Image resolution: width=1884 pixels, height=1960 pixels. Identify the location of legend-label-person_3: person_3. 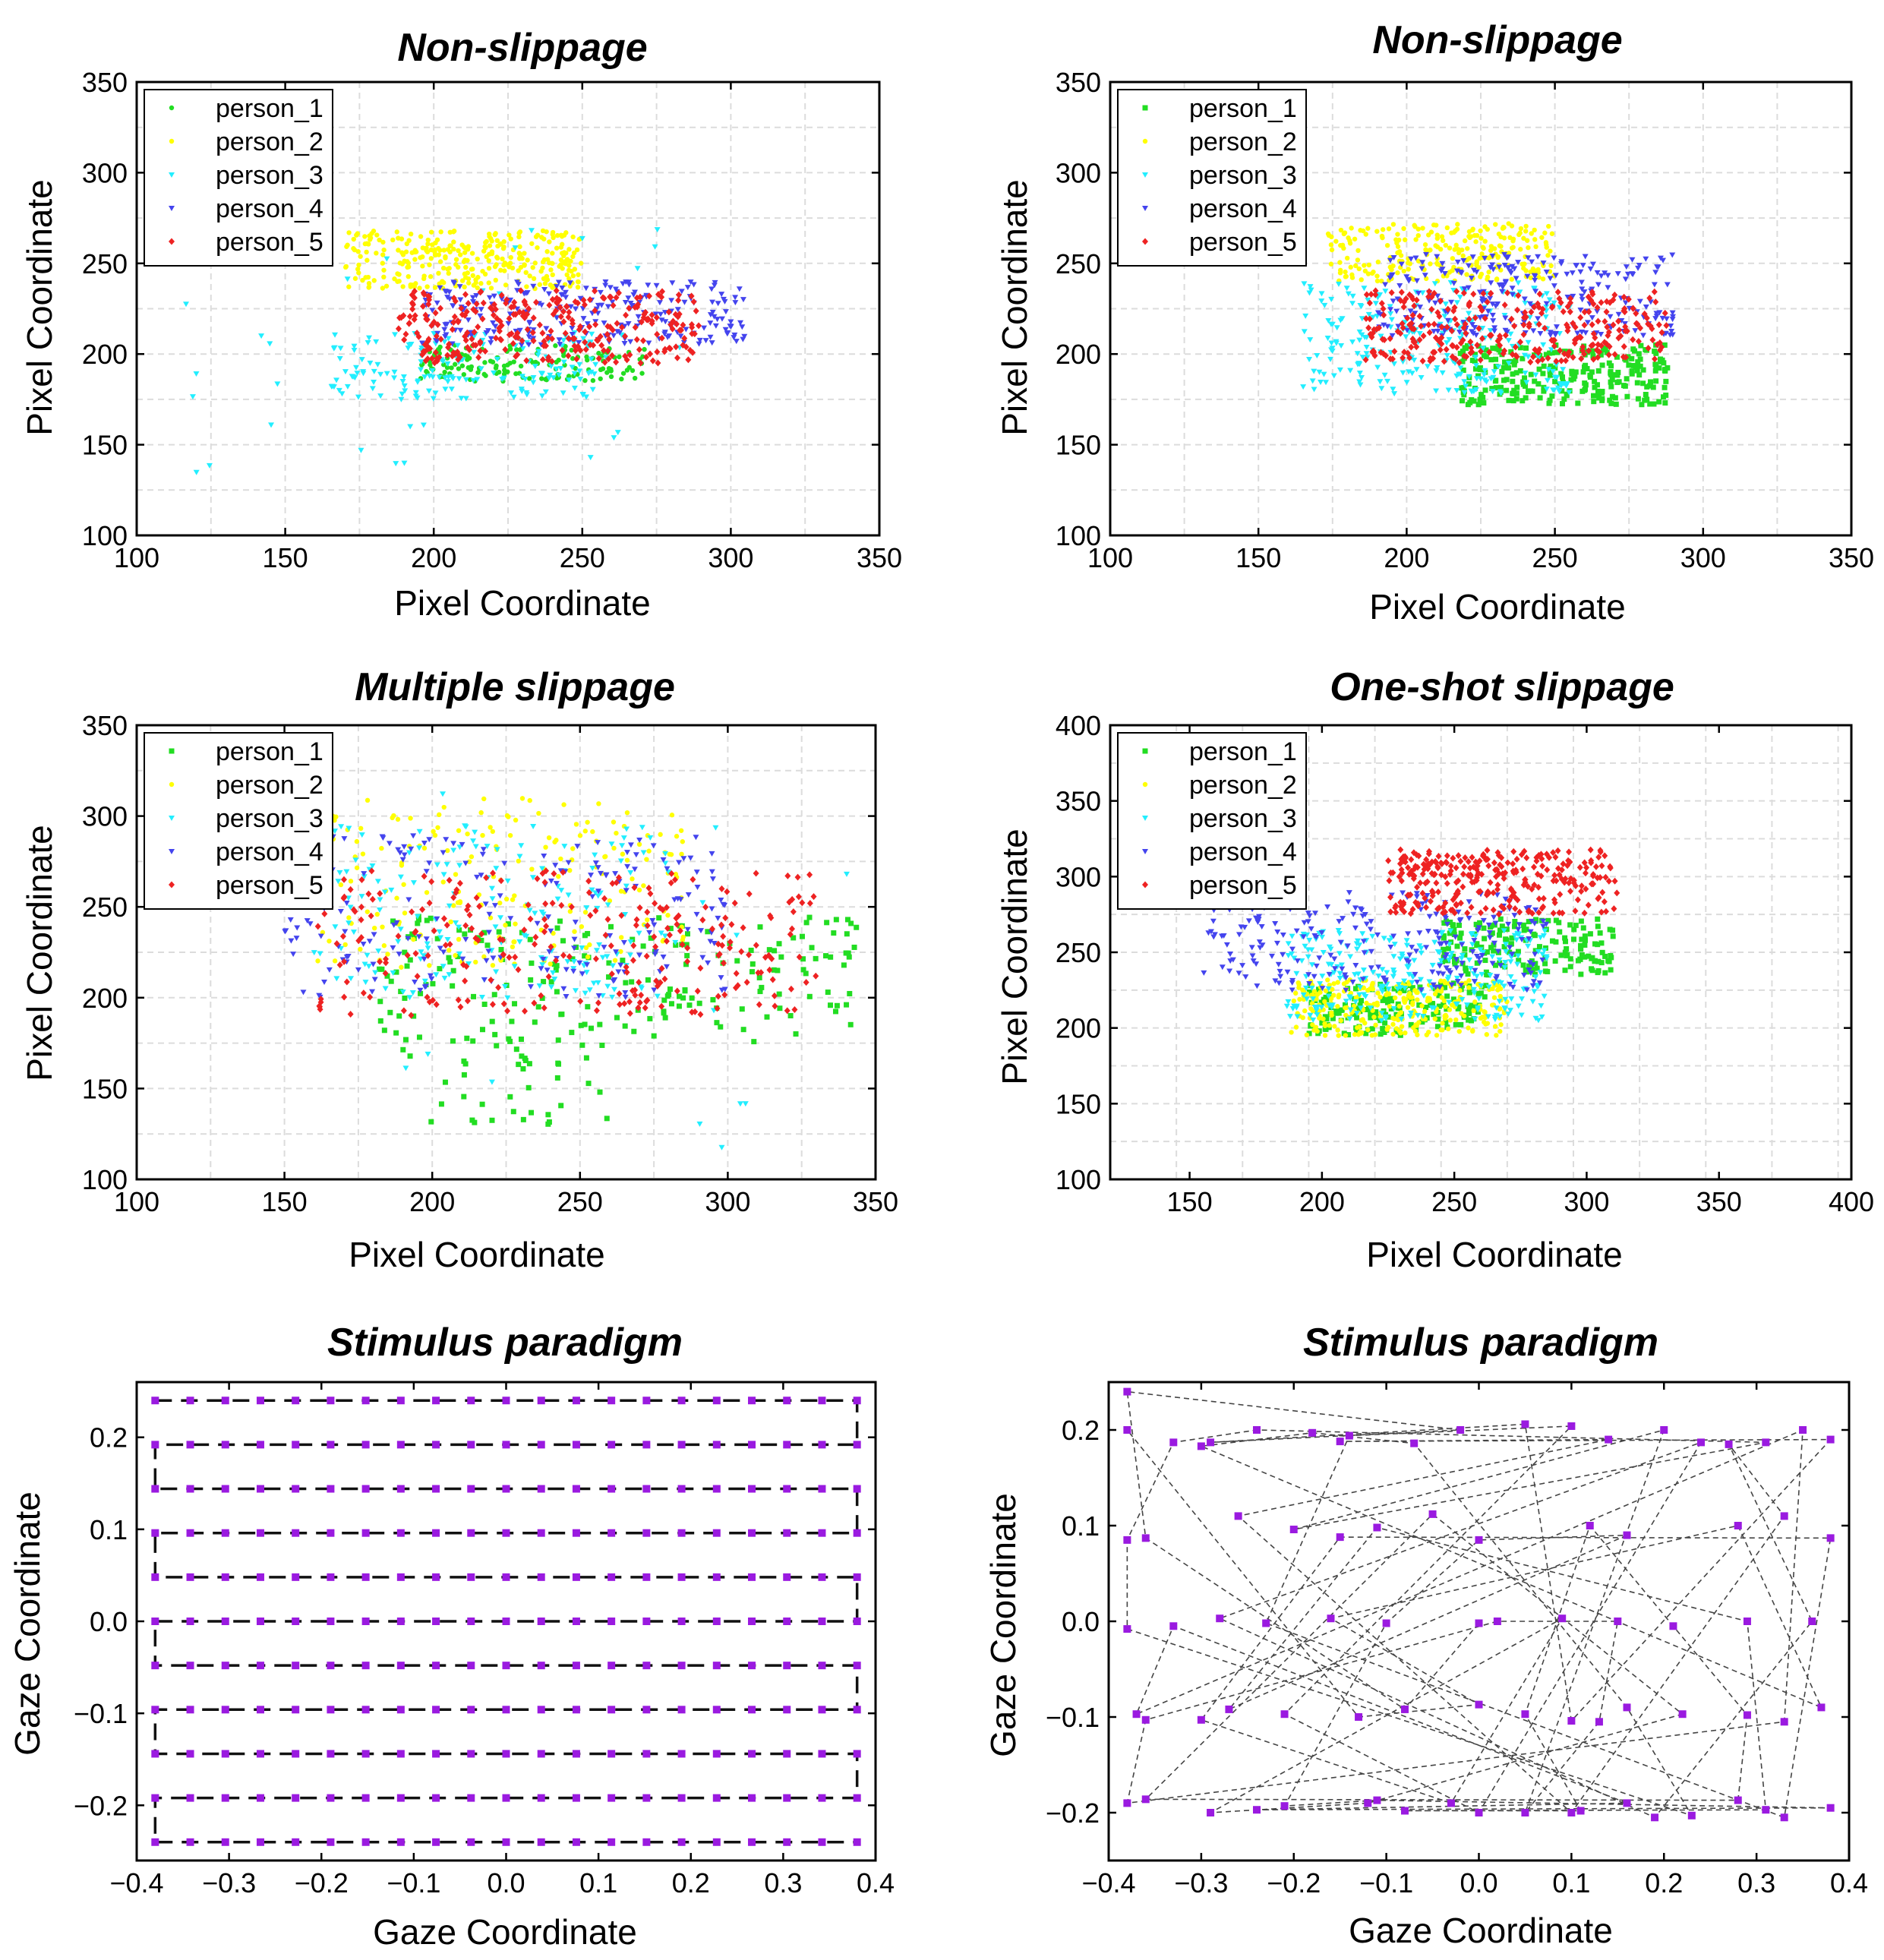
(270, 175).